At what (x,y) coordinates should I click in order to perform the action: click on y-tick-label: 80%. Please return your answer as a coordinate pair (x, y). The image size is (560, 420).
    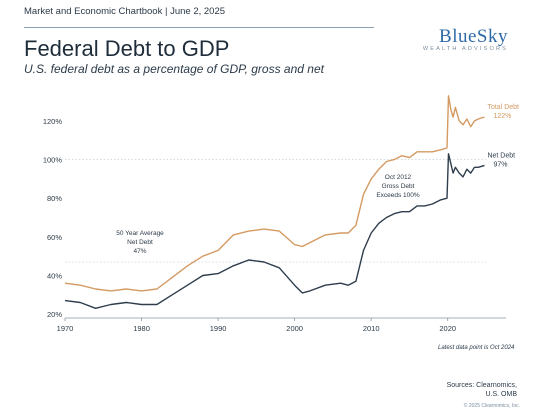
    Looking at the image, I should click on (54, 198).